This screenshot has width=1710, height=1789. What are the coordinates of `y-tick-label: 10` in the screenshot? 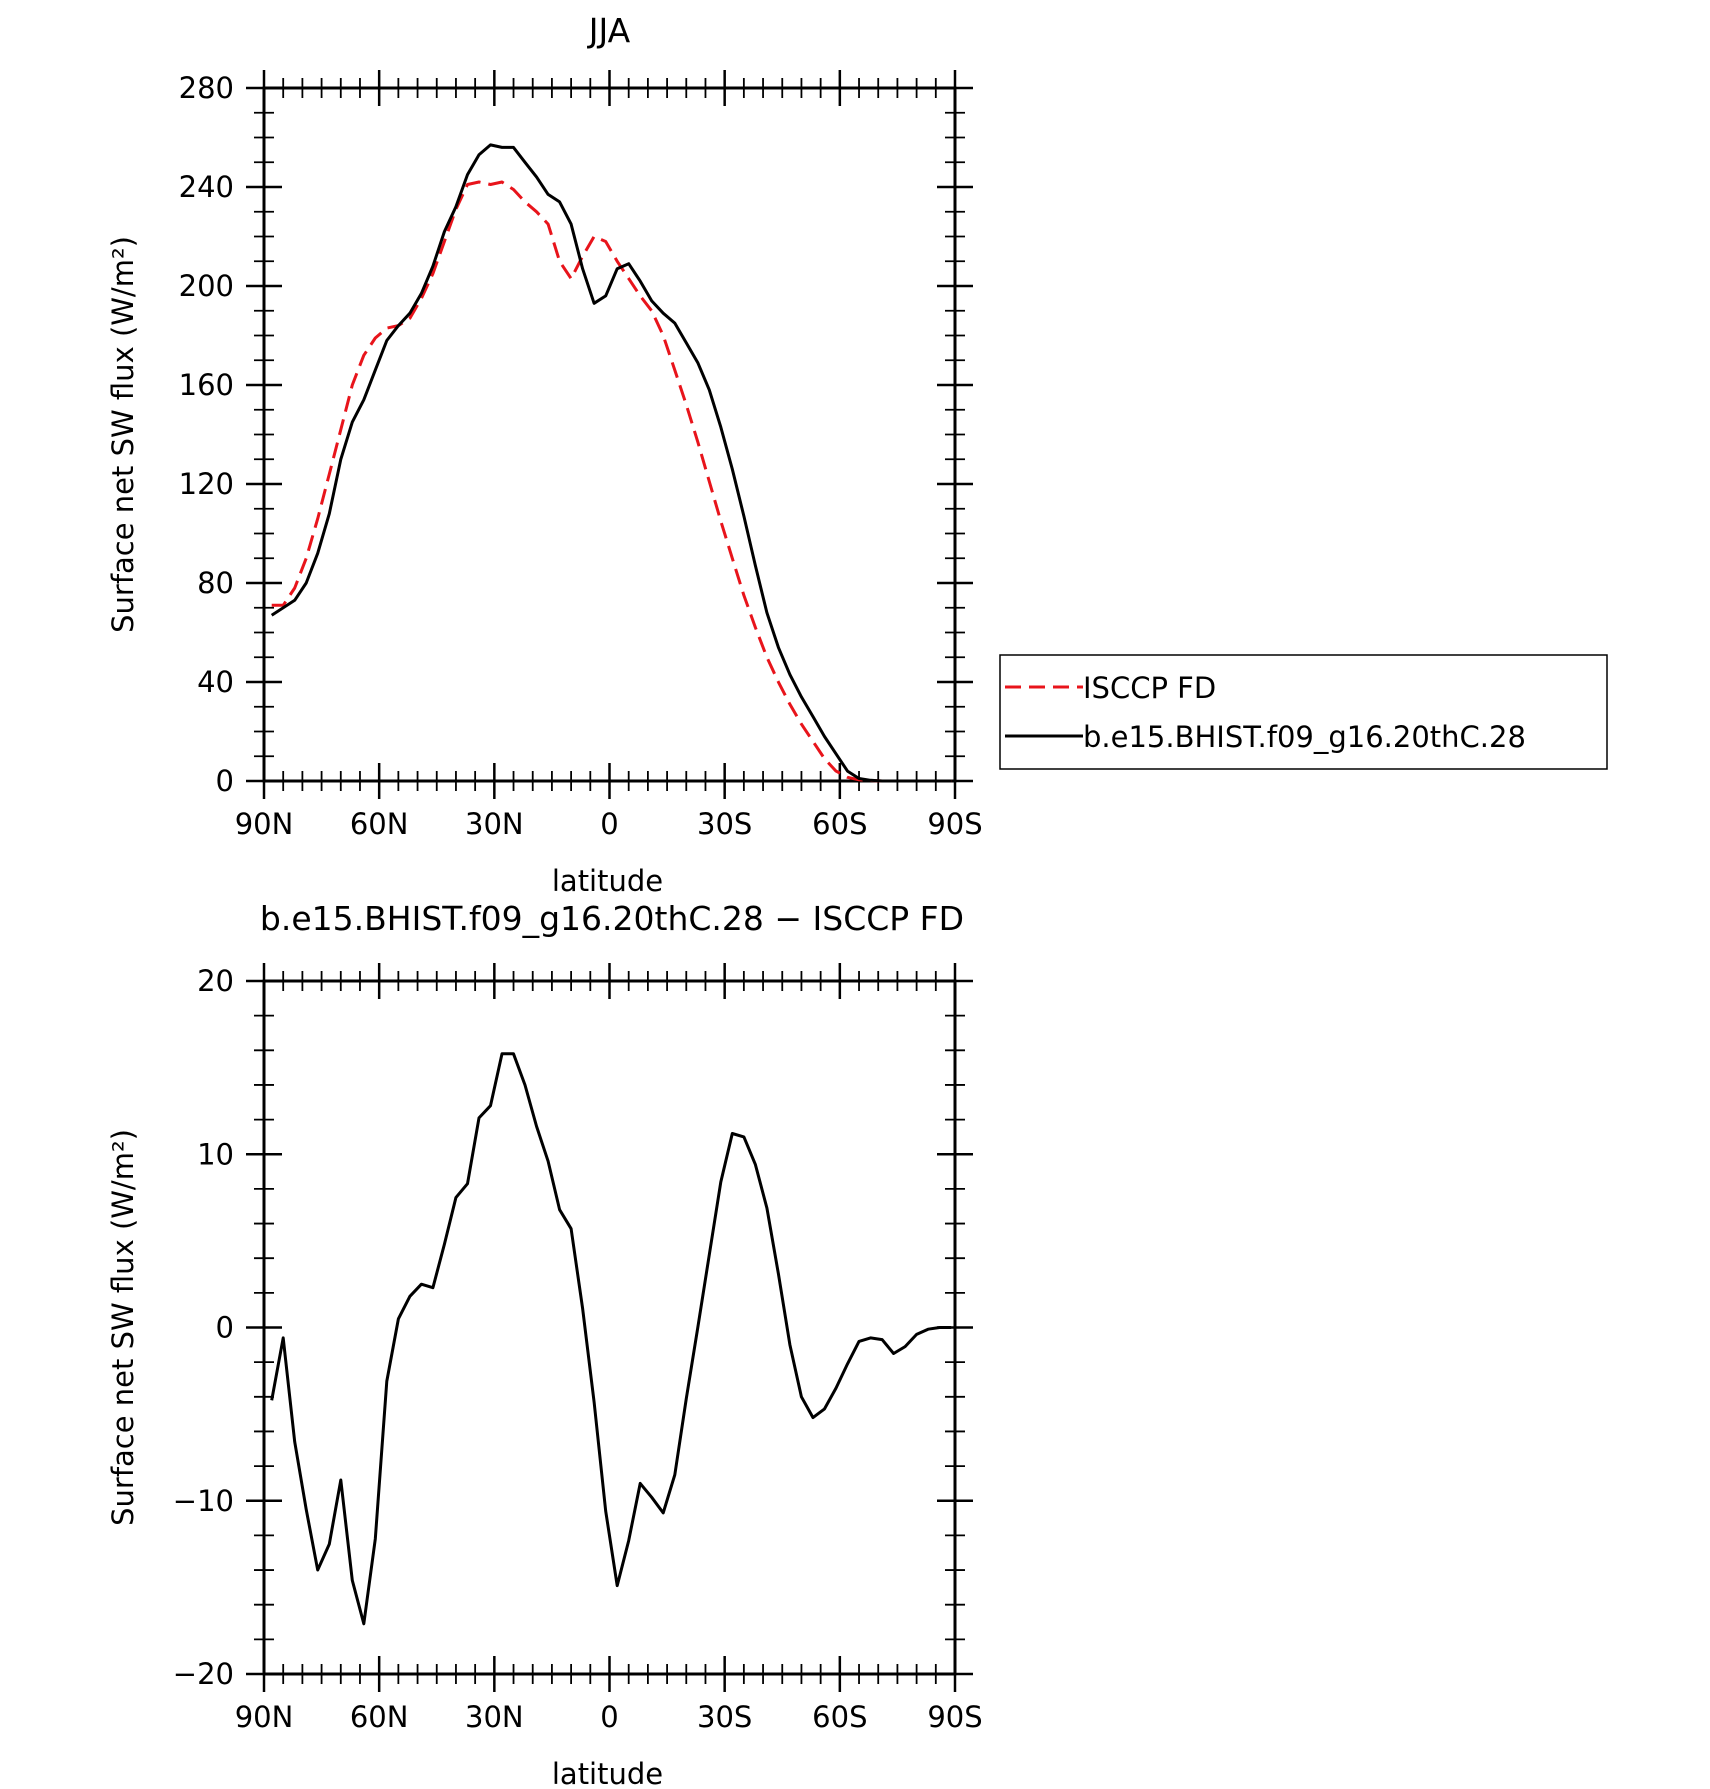 It's located at (215, 1154).